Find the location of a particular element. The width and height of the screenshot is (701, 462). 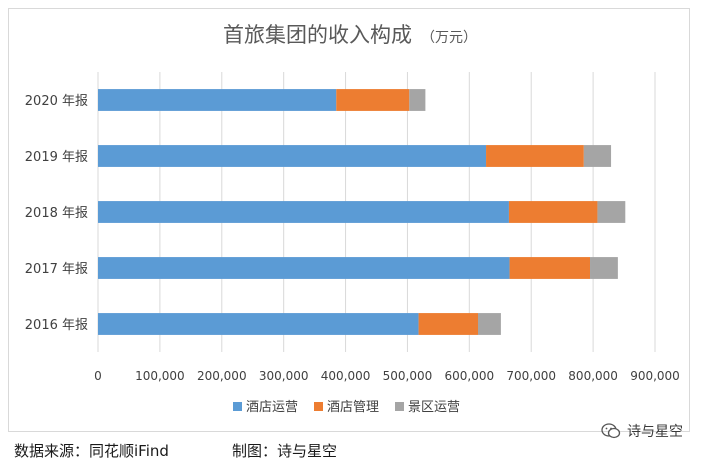

bar-酒店运营-2018-年报 is located at coordinates (303, 212).